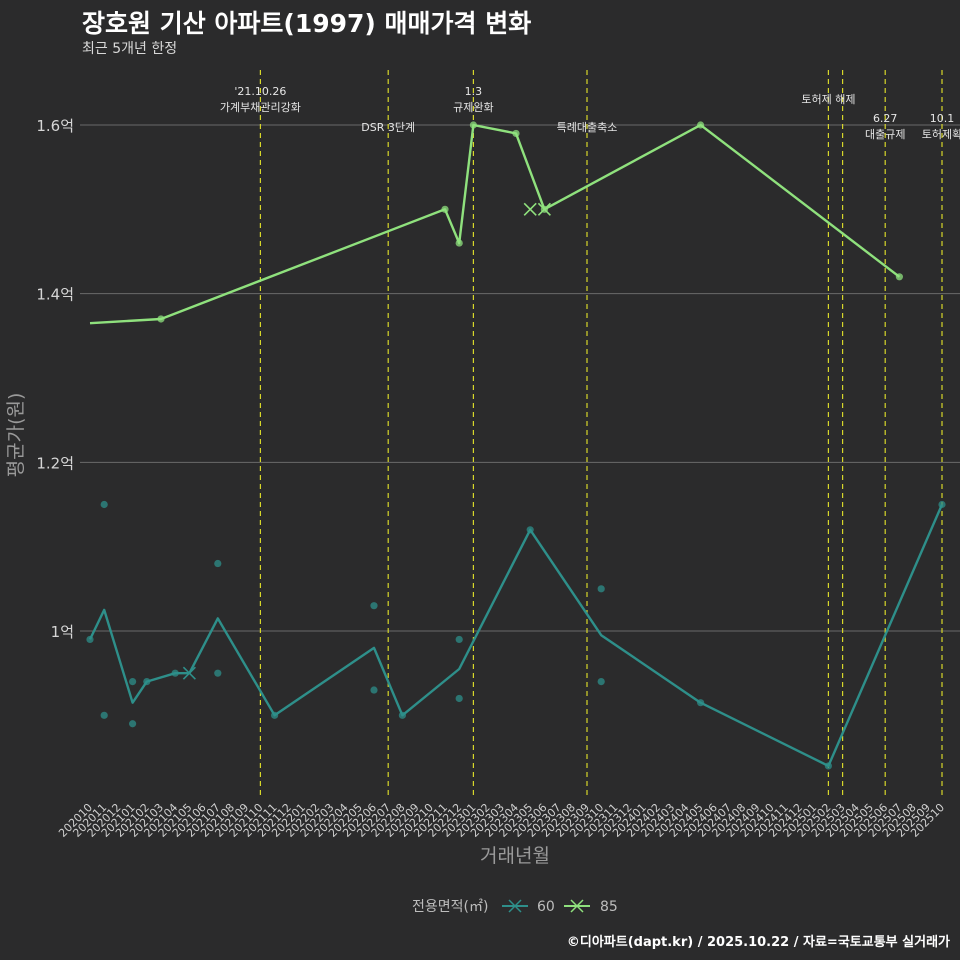  Describe the element at coordinates (16, 435) in the screenshot. I see `y-axis-title: 평균가(원)` at that location.